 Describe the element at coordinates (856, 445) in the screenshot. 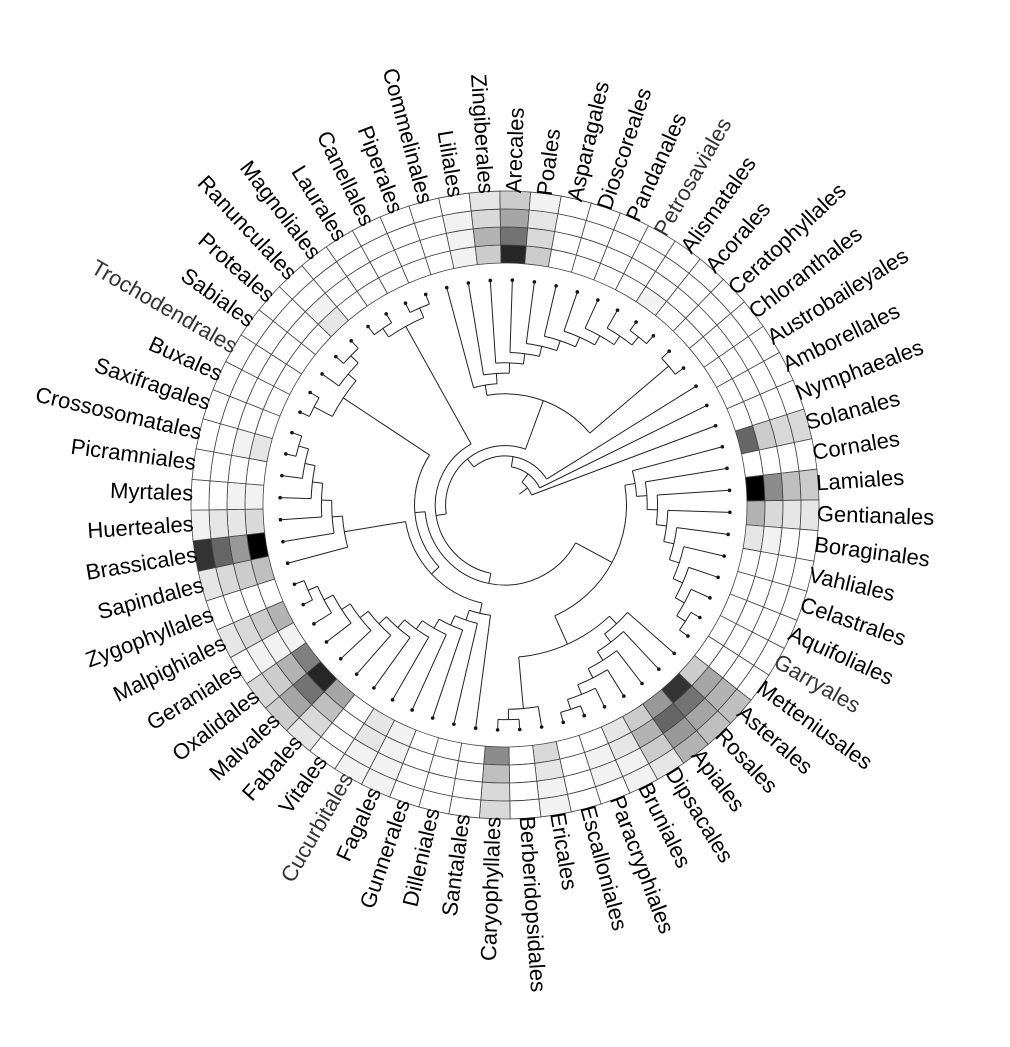

I see `tip-label: Cornales` at that location.